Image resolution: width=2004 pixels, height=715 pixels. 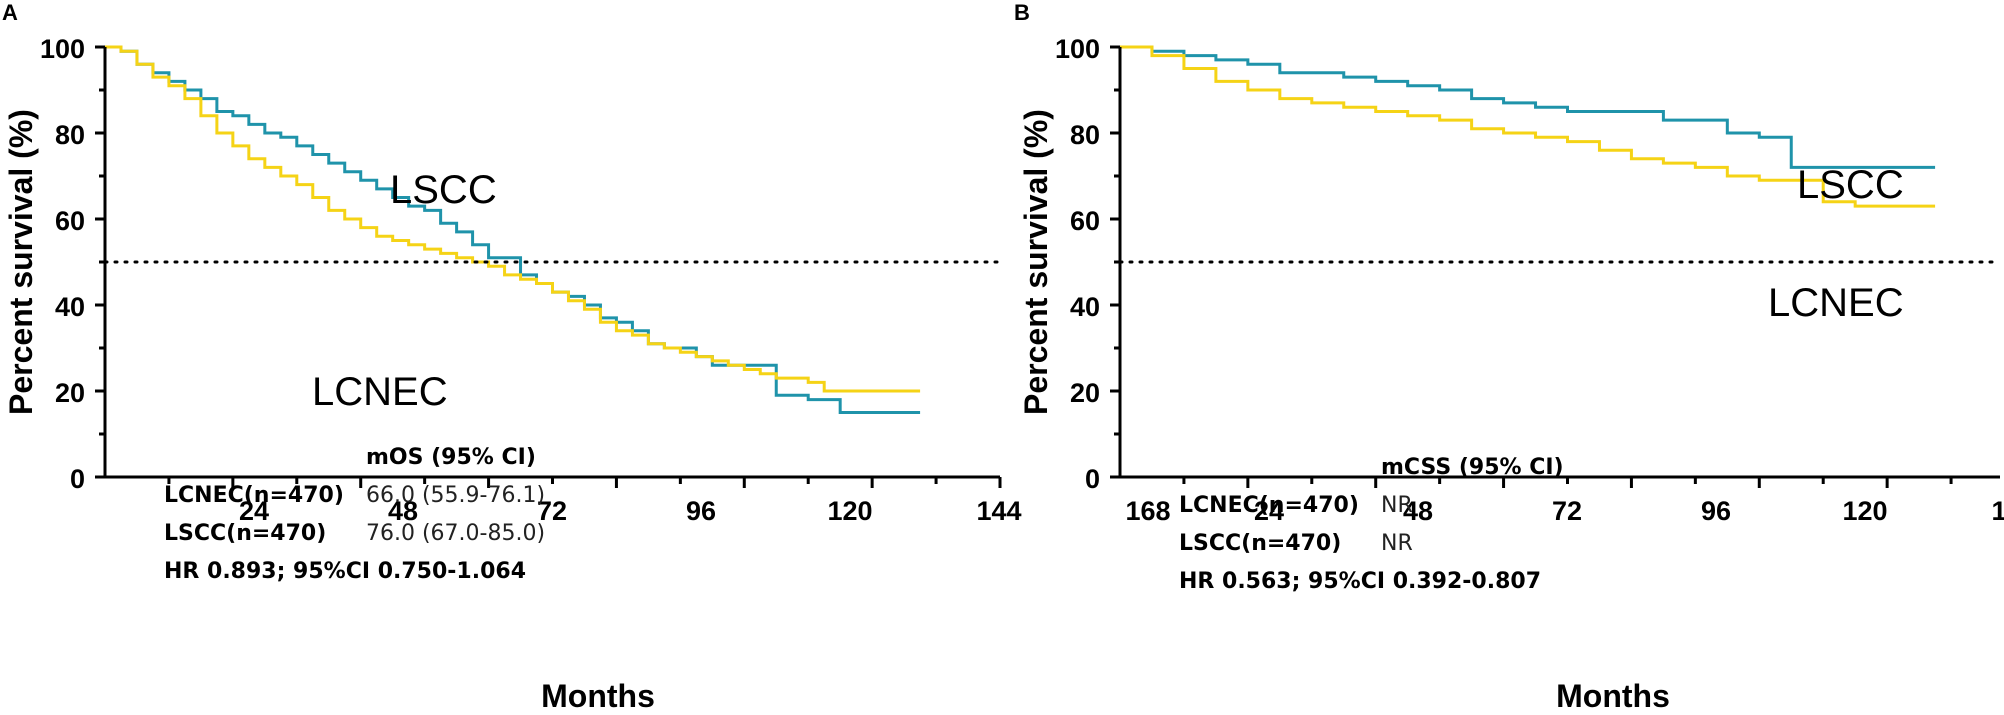 I want to click on panel-b-ytick-label: 100, so click(x=1077, y=49).